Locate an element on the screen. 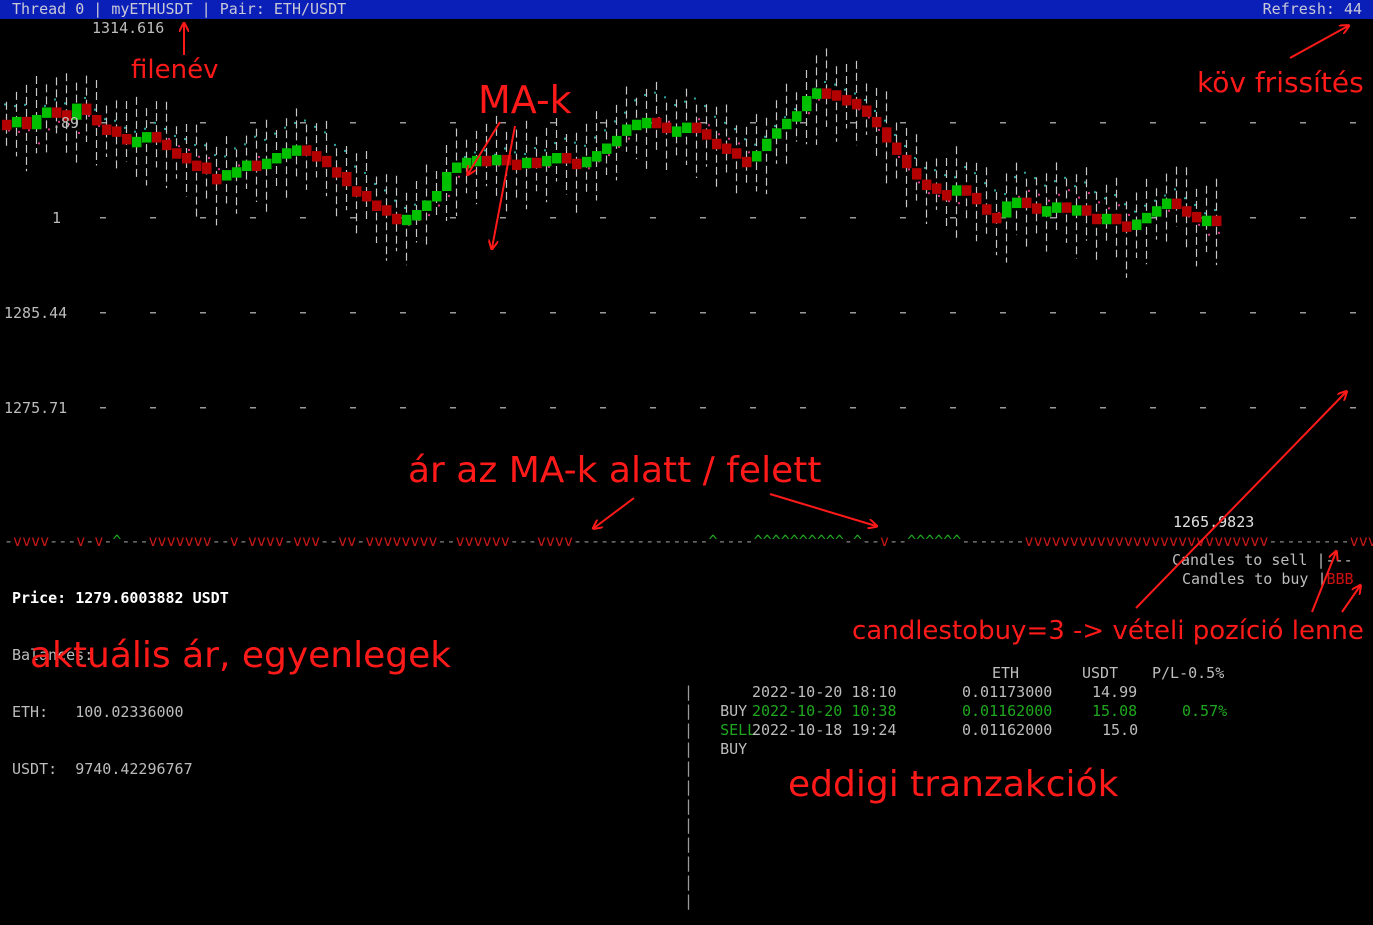  candles-to-buy: Candles to buy |BBB is located at coordinates (1268, 579).